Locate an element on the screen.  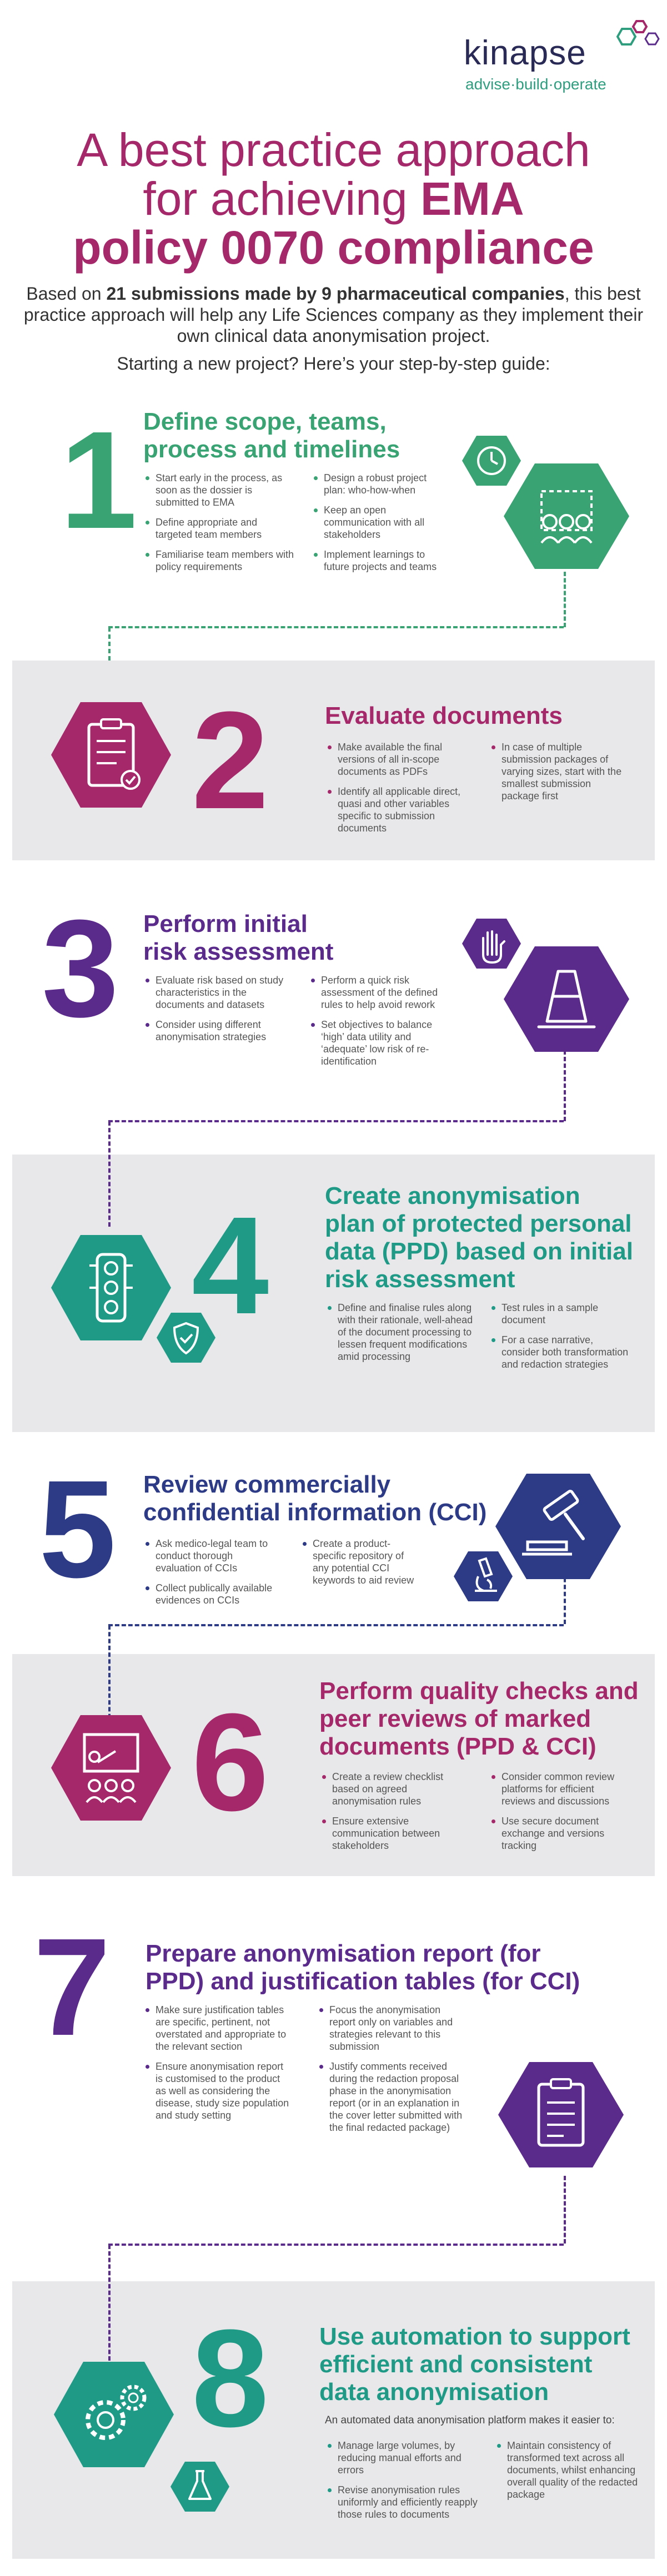
team-icon is located at coordinates (566, 516).